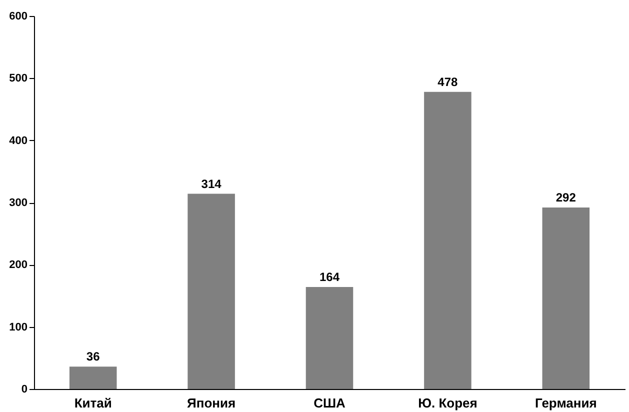 The width and height of the screenshot is (629, 412). I want to click on y-tick-label: 600, so click(18, 16).